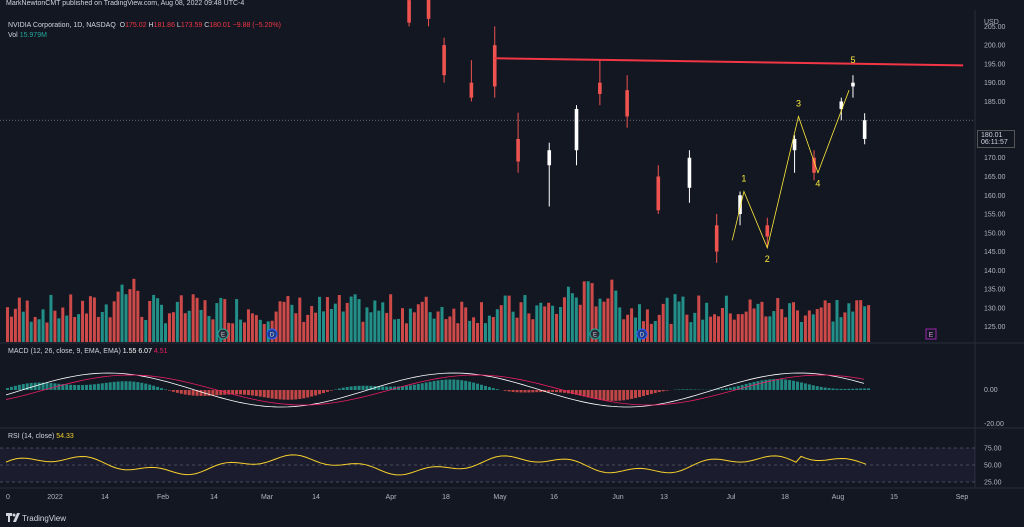 This screenshot has height=527, width=1024. Describe the element at coordinates (220, 25) in the screenshot. I see `close-value: 180.01` at that location.